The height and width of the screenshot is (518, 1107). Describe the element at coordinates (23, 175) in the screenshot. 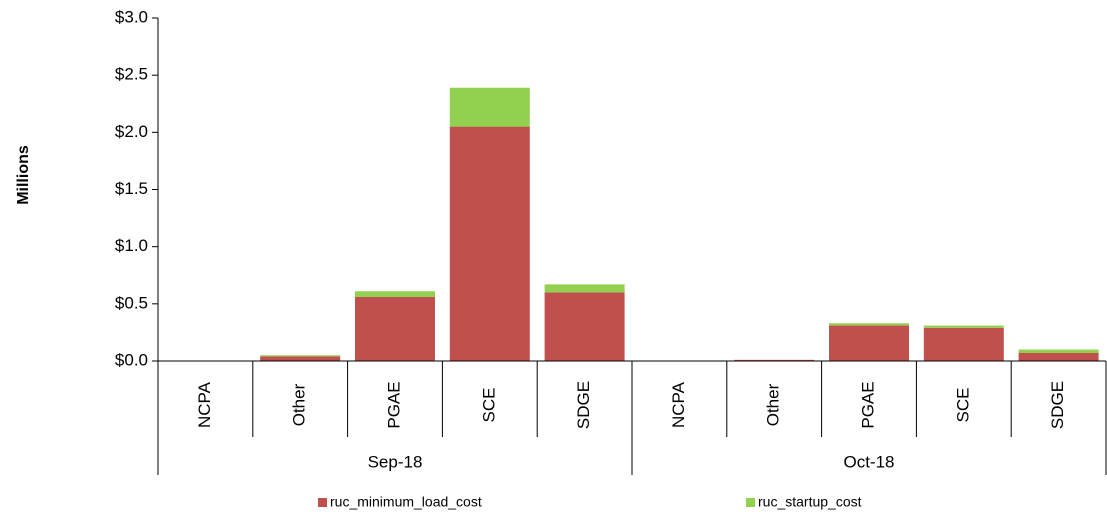

I see `y-axis-label: Millions` at that location.